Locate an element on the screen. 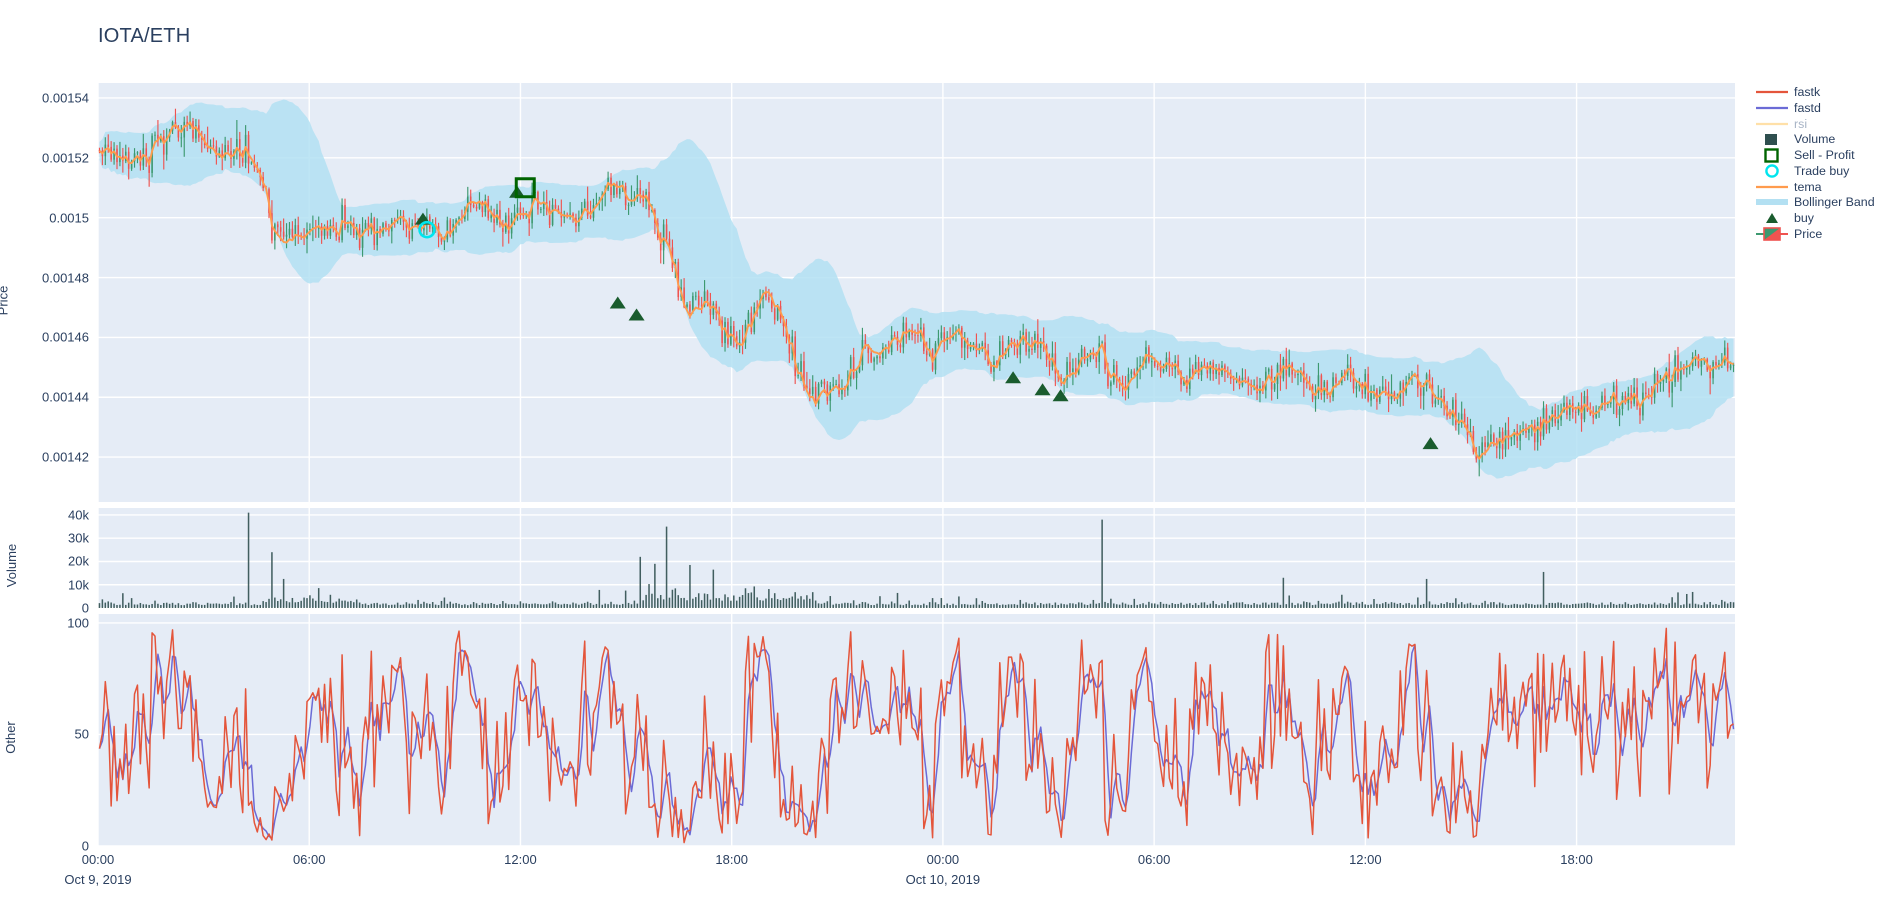 Image resolution: width=1888 pixels, height=909 pixels. legend-item-price: Price is located at coordinates (1821, 234).